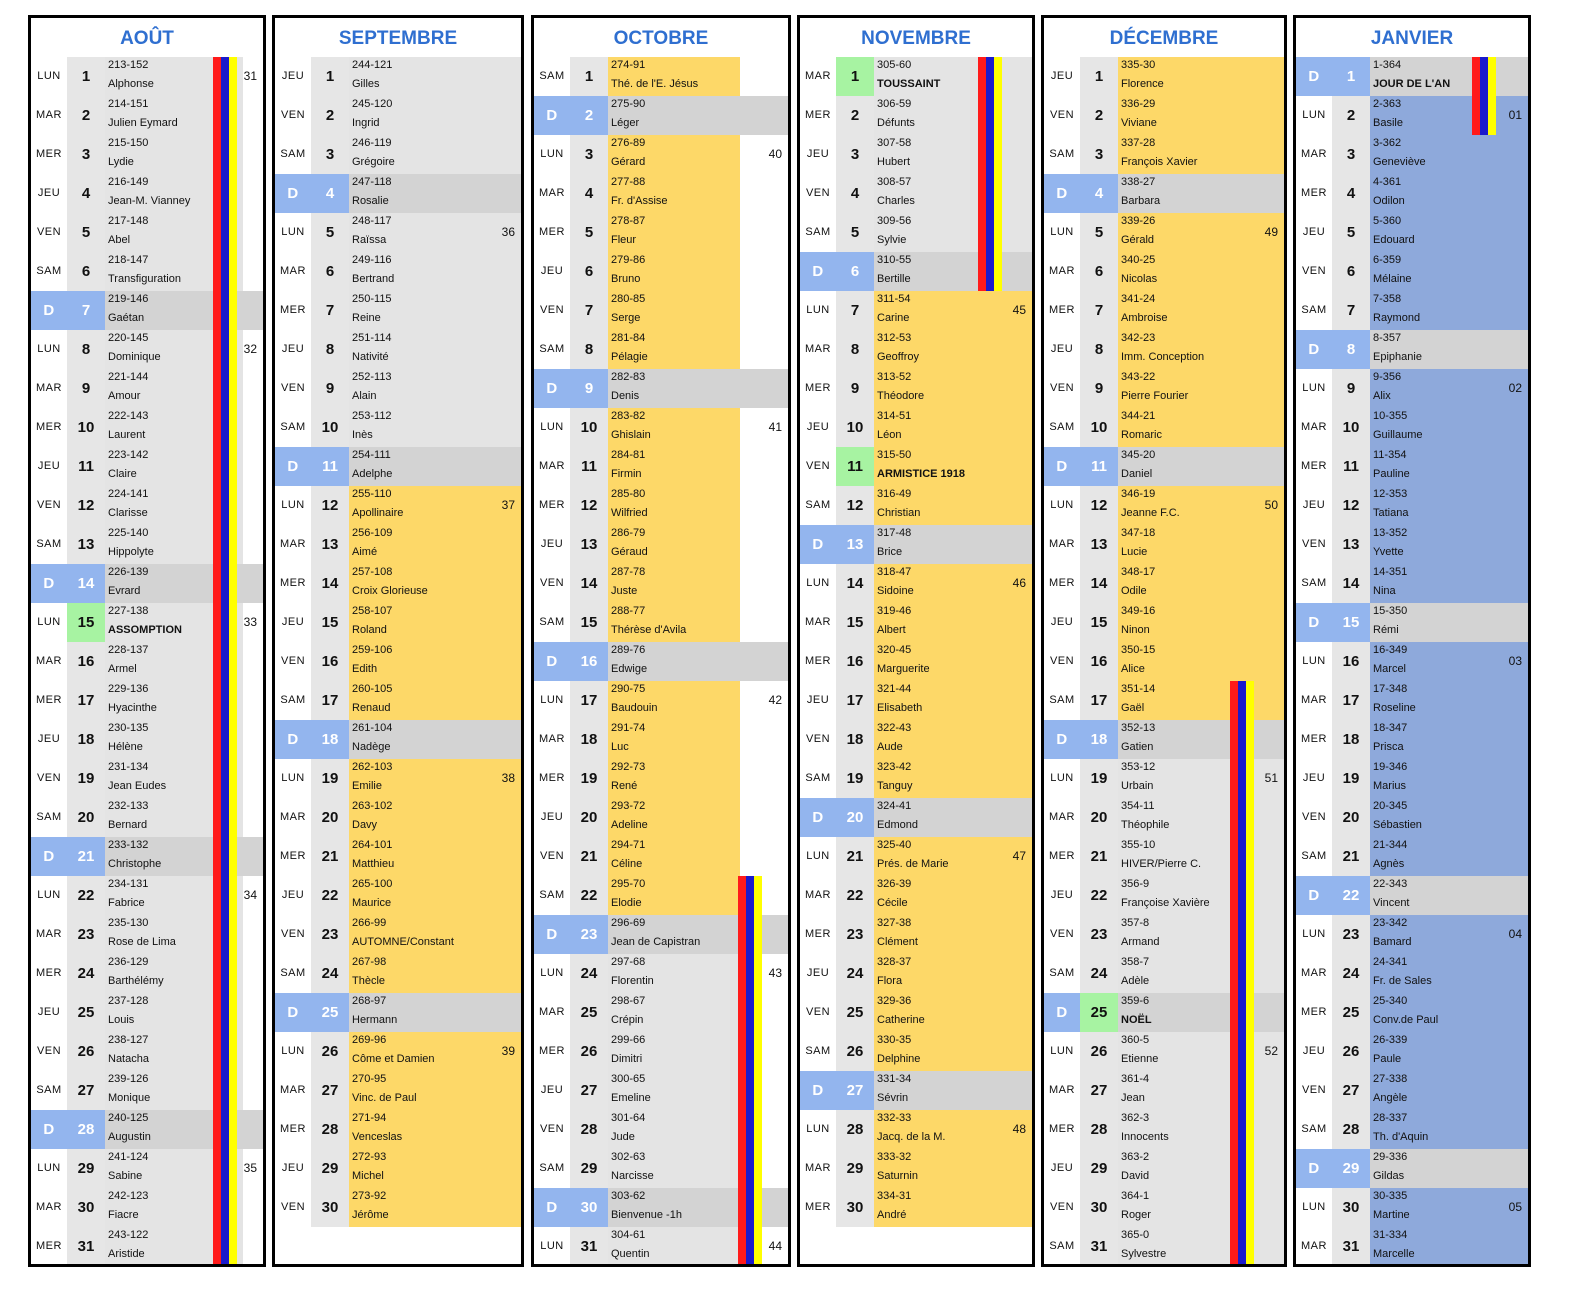 The height and width of the screenshot is (1298, 1573). I want to click on day-row: JEU 4 216-149 Jean-M. Vianney, so click(147, 193).